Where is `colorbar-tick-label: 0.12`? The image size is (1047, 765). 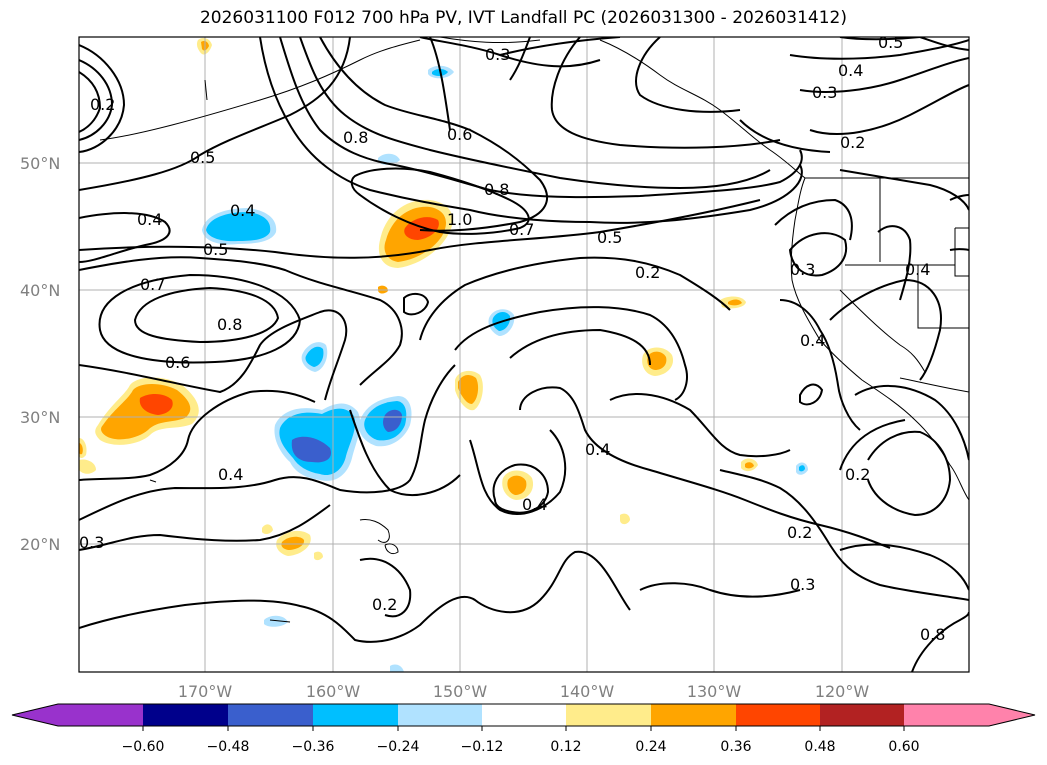 colorbar-tick-label: 0.12 is located at coordinates (565, 747).